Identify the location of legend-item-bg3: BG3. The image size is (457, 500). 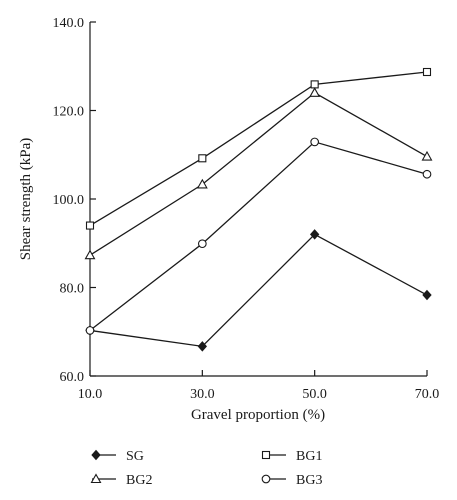
(291, 480).